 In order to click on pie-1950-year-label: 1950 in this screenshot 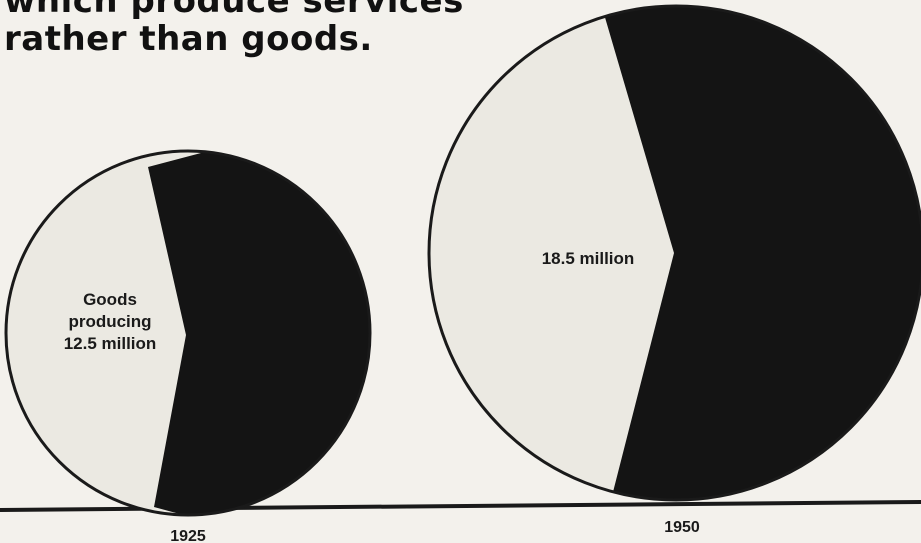, I will do `click(682, 527)`.